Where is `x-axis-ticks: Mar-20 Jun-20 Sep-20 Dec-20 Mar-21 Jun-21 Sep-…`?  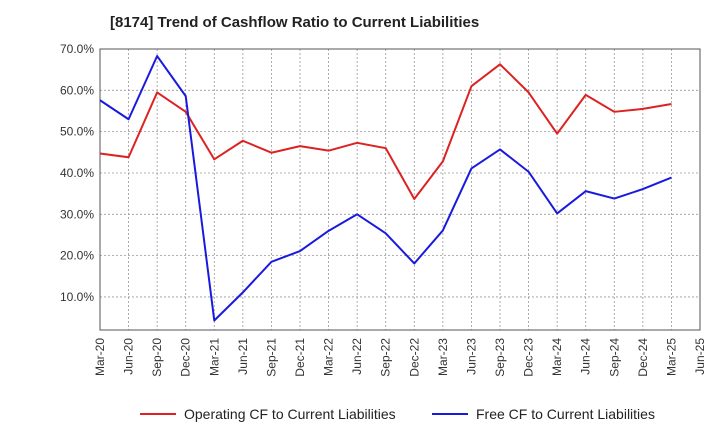 x-axis-ticks: Mar-20 Jun-20 Sep-20 Dec-20 Mar-21 Jun-21 Sep-… is located at coordinates (400, 357).